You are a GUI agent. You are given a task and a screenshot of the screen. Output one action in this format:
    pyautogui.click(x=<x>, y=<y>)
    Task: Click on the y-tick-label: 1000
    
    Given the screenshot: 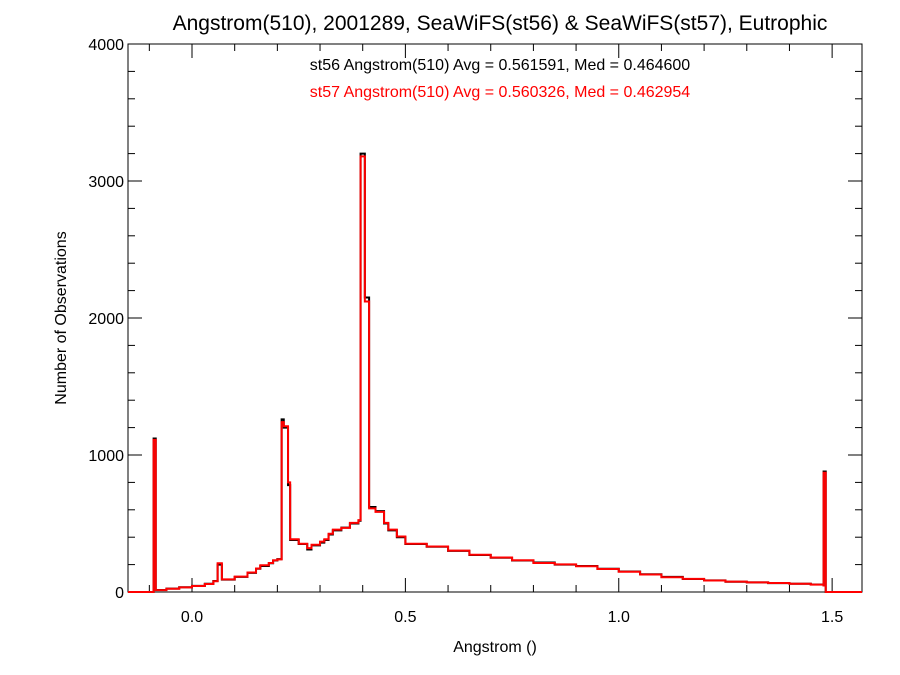 What is the action you would take?
    pyautogui.click(x=106, y=456)
    